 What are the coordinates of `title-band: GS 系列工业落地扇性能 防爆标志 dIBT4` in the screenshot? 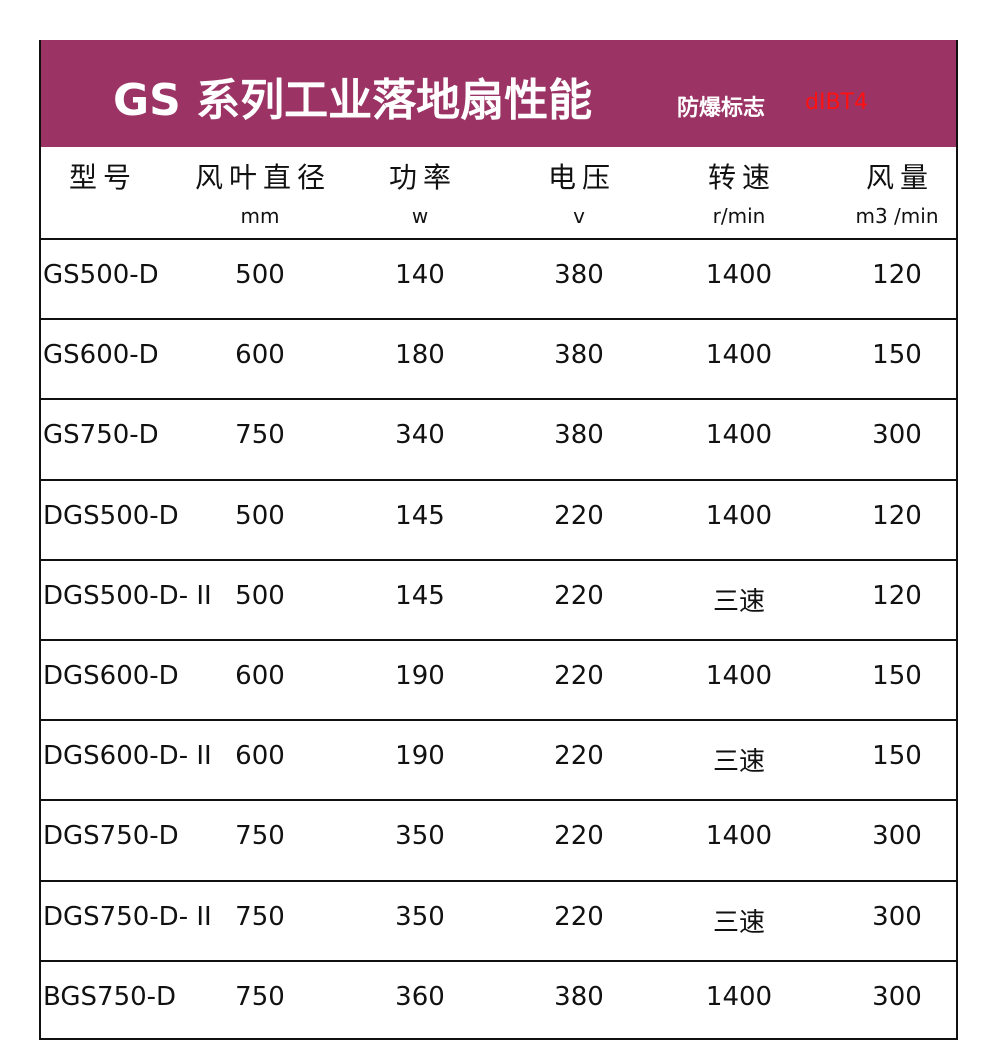 It's located at (498, 93).